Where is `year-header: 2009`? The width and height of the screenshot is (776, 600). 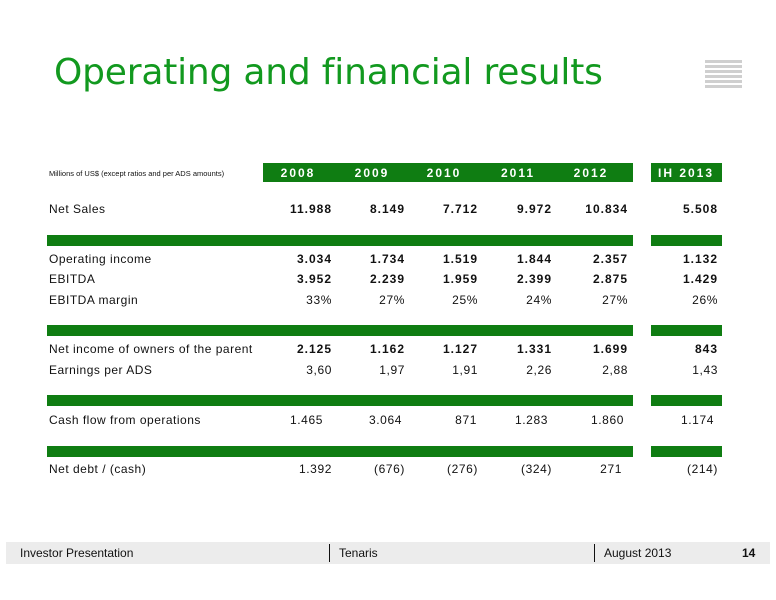 year-header: 2009 is located at coordinates (372, 173).